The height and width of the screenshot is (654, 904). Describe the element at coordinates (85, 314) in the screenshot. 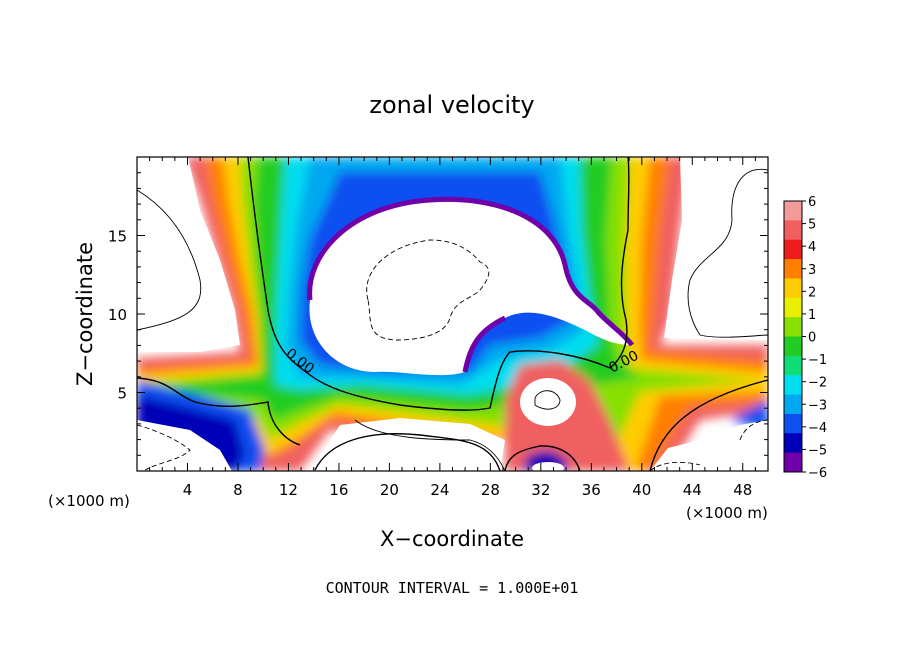

I see `y-axis-label: Z−coordinate` at that location.